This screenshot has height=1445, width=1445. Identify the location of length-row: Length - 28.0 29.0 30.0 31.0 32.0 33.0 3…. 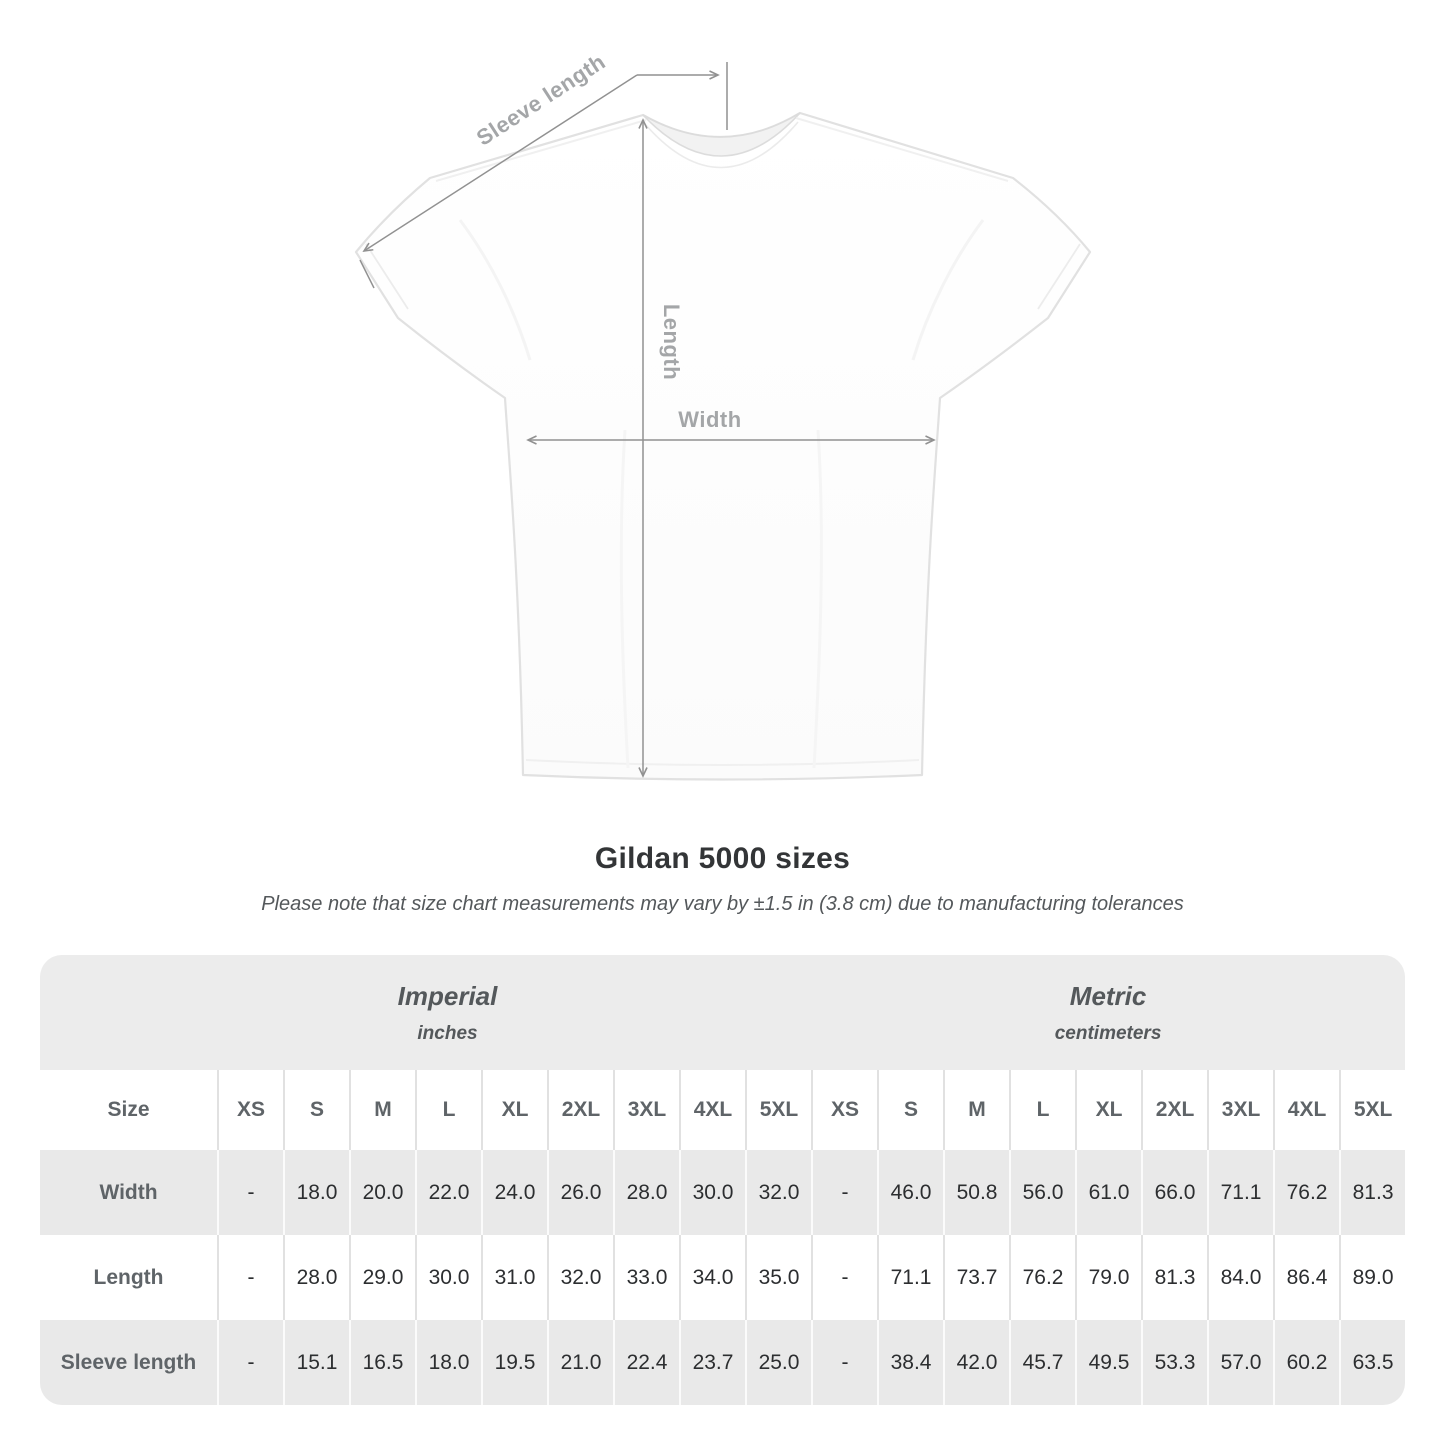
(722, 1277).